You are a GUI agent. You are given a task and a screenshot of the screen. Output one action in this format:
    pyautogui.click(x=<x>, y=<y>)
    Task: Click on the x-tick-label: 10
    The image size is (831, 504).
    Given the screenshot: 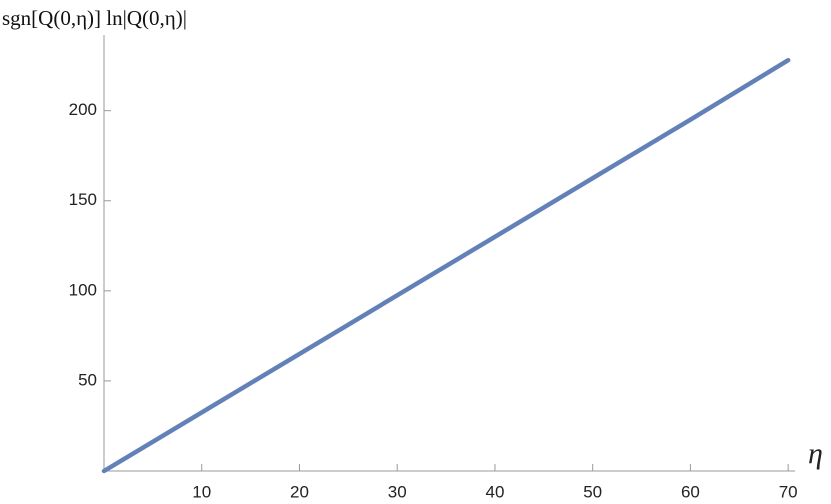 What is the action you would take?
    pyautogui.click(x=201, y=491)
    